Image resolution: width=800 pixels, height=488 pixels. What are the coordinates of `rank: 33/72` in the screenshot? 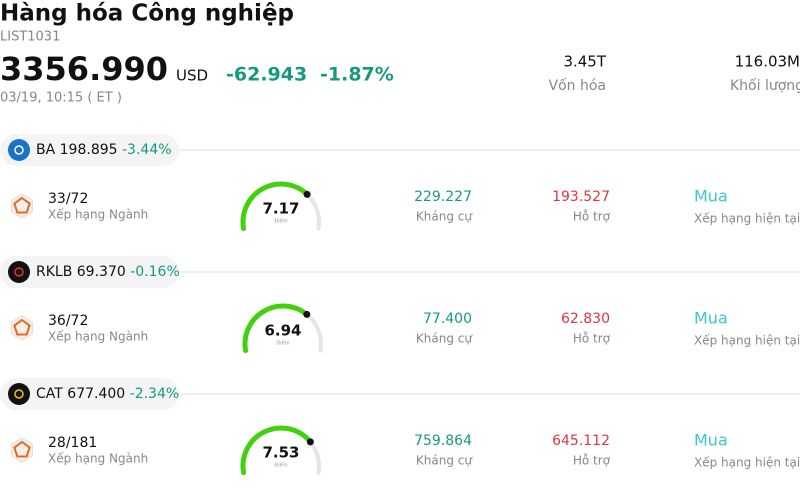 It's located at (68, 199).